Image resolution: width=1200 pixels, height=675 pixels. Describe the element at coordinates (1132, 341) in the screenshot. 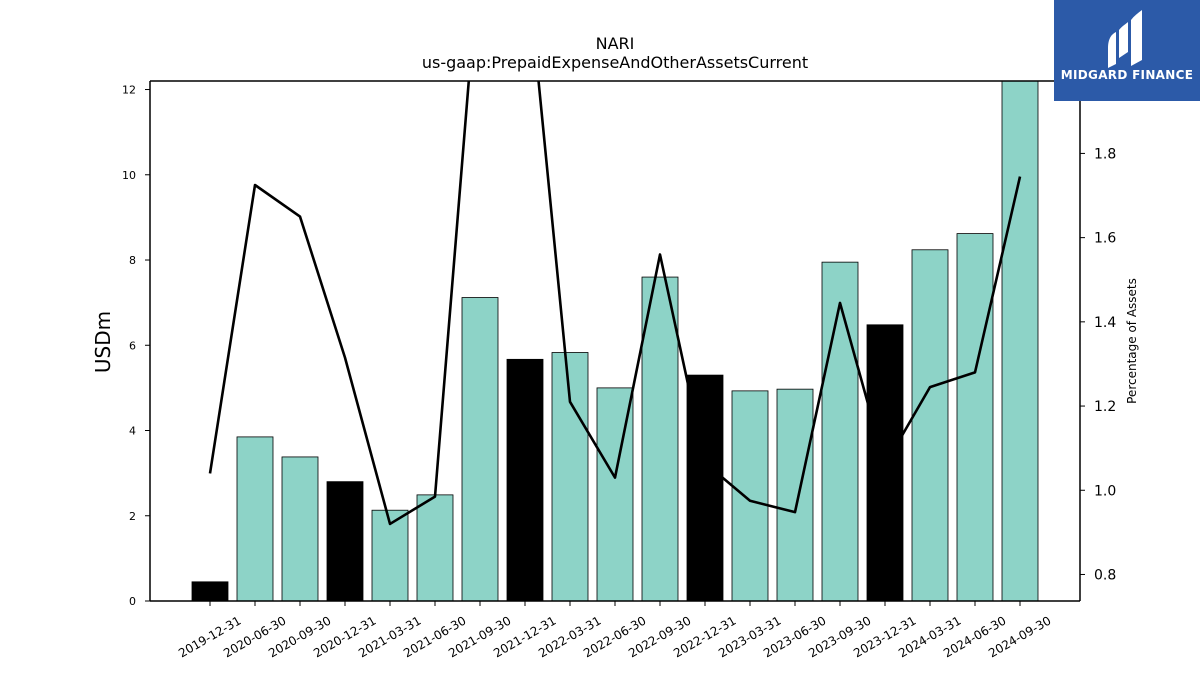

I see `y2-axis-label: Percentage of Assets` at that location.